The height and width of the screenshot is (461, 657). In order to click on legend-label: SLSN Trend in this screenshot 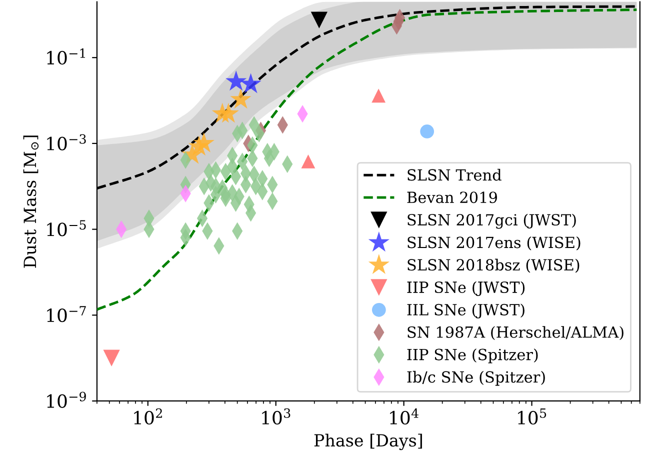, I will do `click(455, 174)`.